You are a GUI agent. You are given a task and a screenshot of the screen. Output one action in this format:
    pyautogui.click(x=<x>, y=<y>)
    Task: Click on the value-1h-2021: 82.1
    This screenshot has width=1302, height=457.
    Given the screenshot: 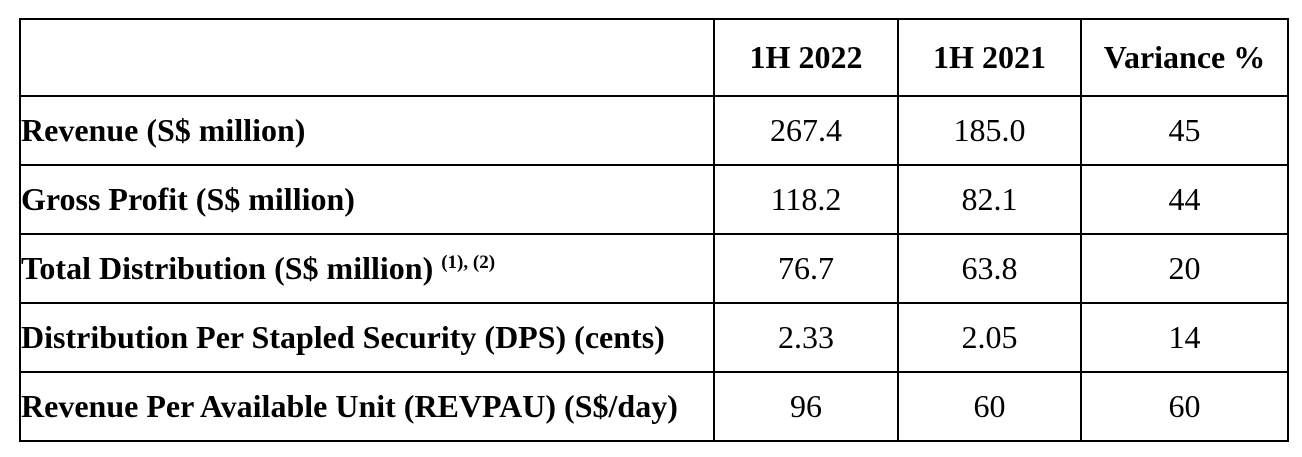 What is the action you would take?
    pyautogui.click(x=989, y=199)
    